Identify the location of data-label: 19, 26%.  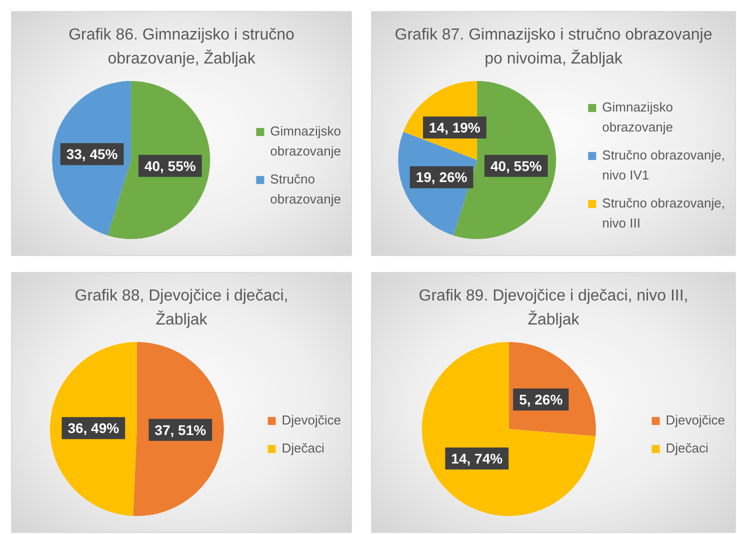
(442, 177).